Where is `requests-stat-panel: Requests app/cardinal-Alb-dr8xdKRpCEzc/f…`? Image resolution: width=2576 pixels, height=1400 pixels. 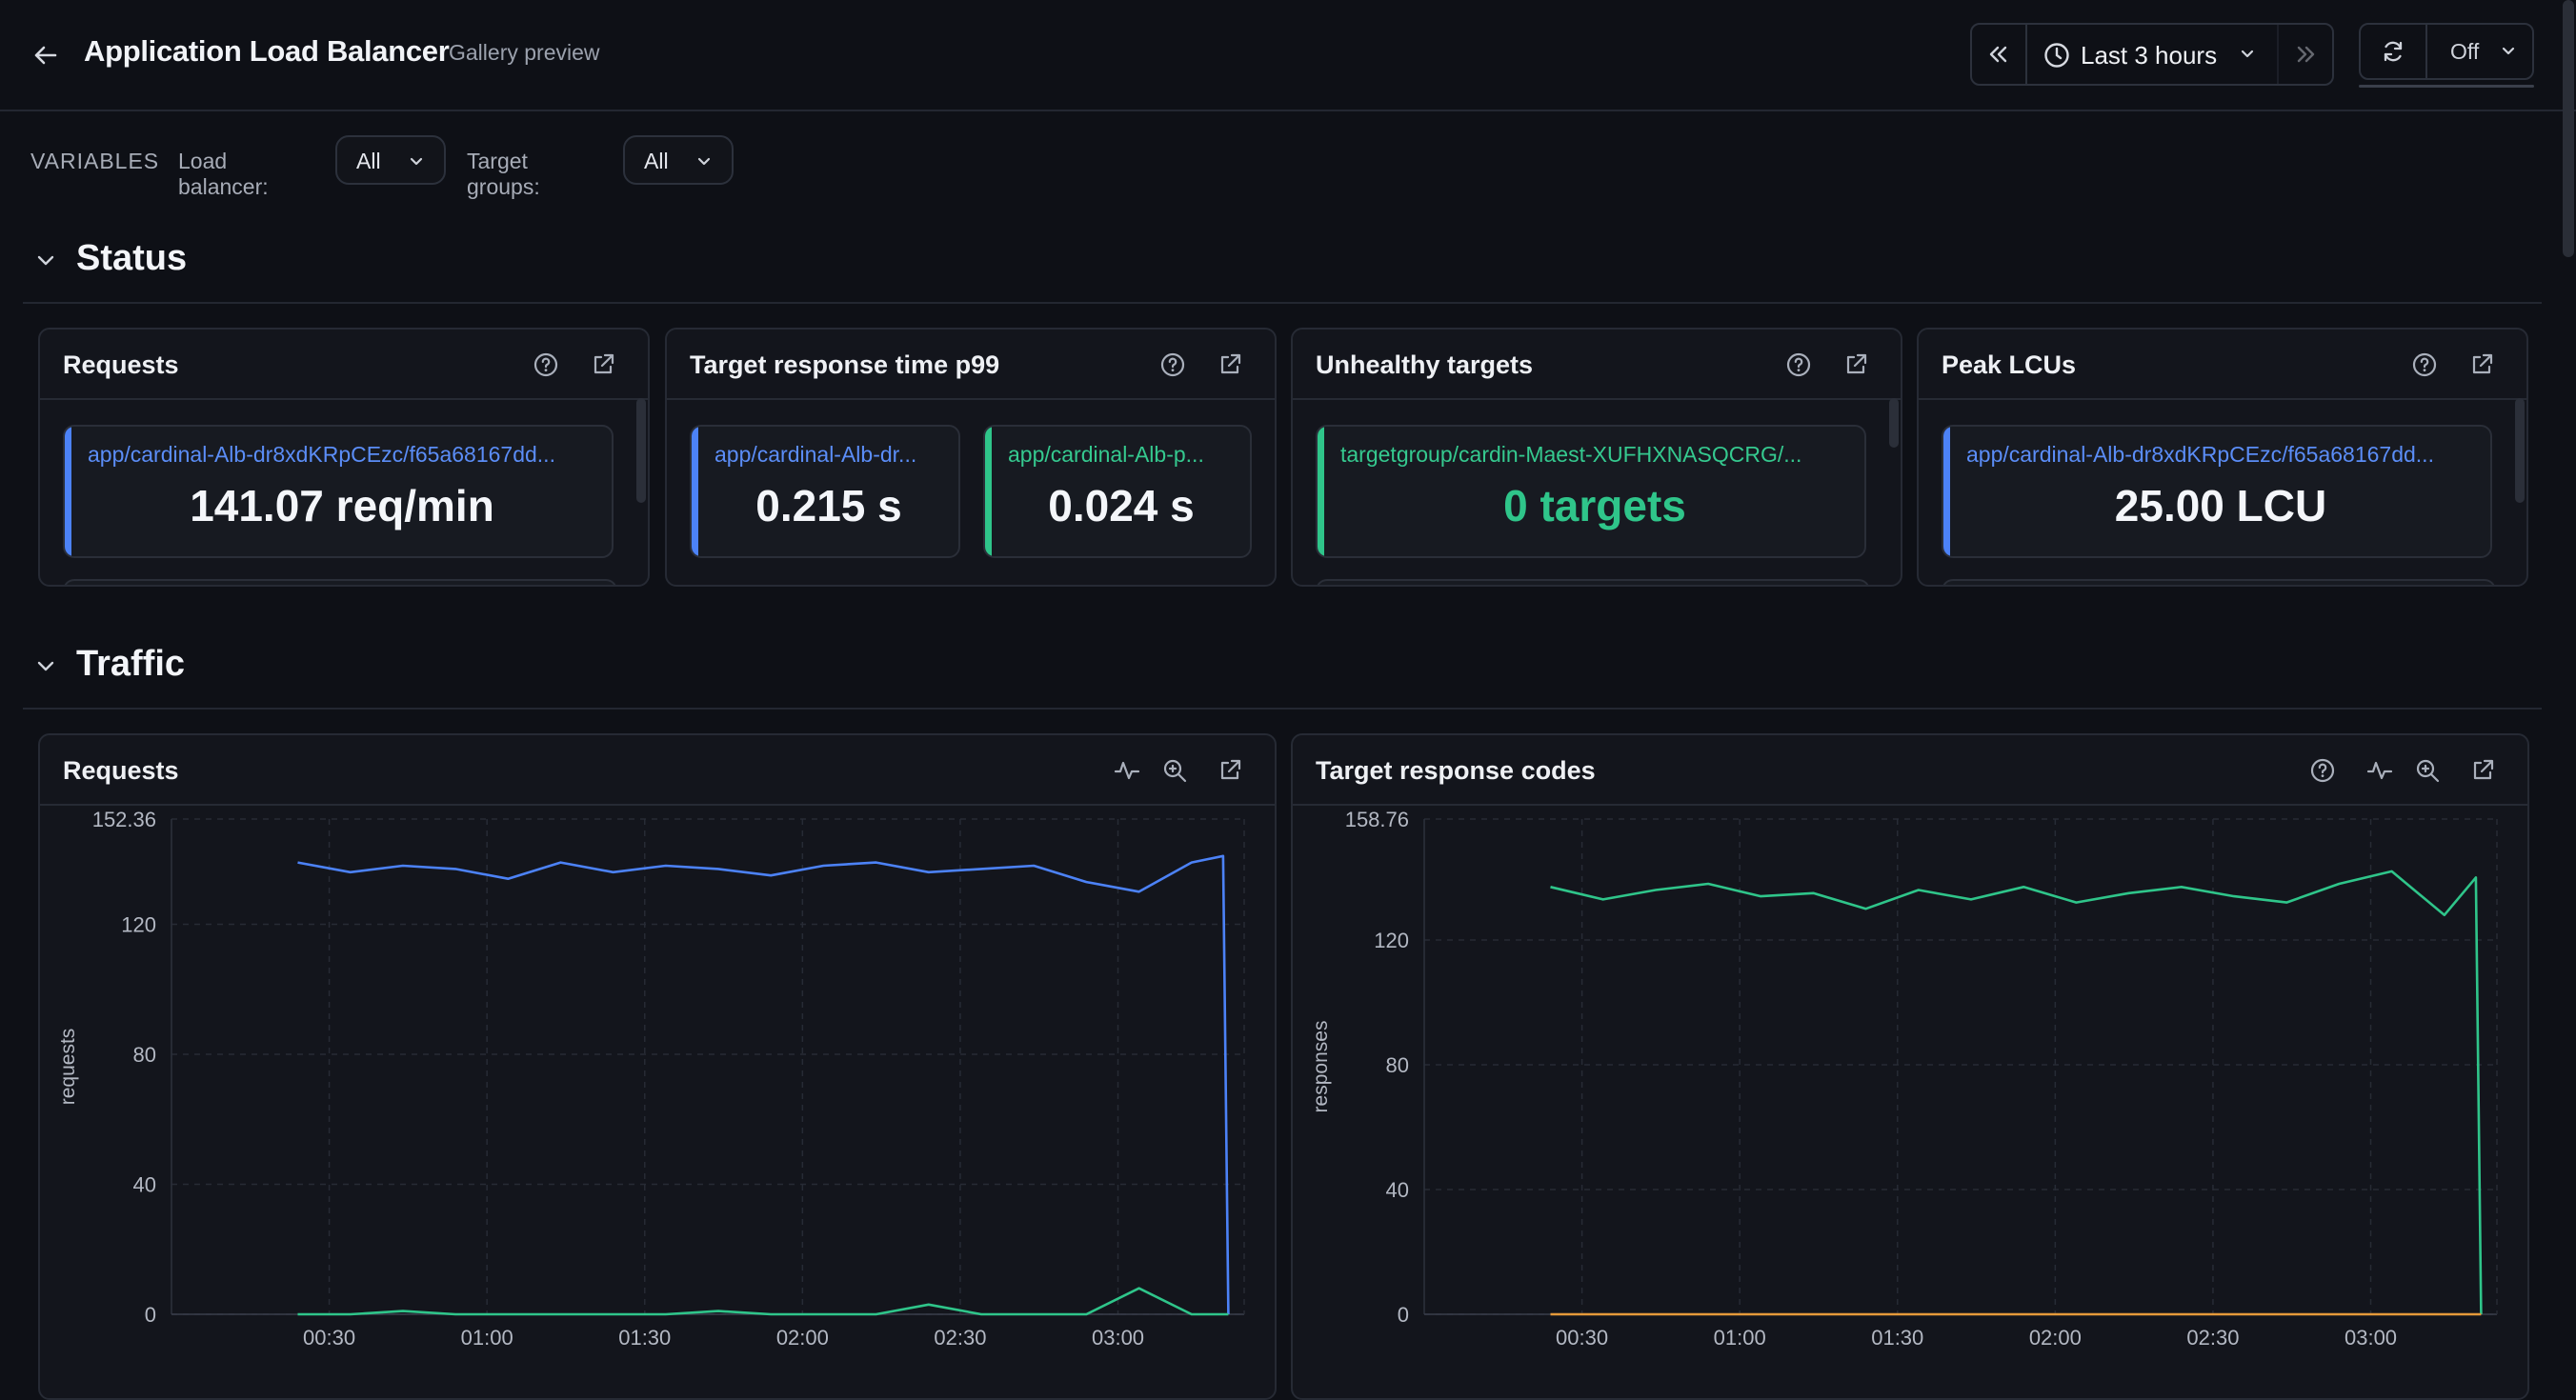
requests-stat-panel: Requests app/cardinal-Alb-dr8xdKRpCEzc/f… is located at coordinates (344, 457).